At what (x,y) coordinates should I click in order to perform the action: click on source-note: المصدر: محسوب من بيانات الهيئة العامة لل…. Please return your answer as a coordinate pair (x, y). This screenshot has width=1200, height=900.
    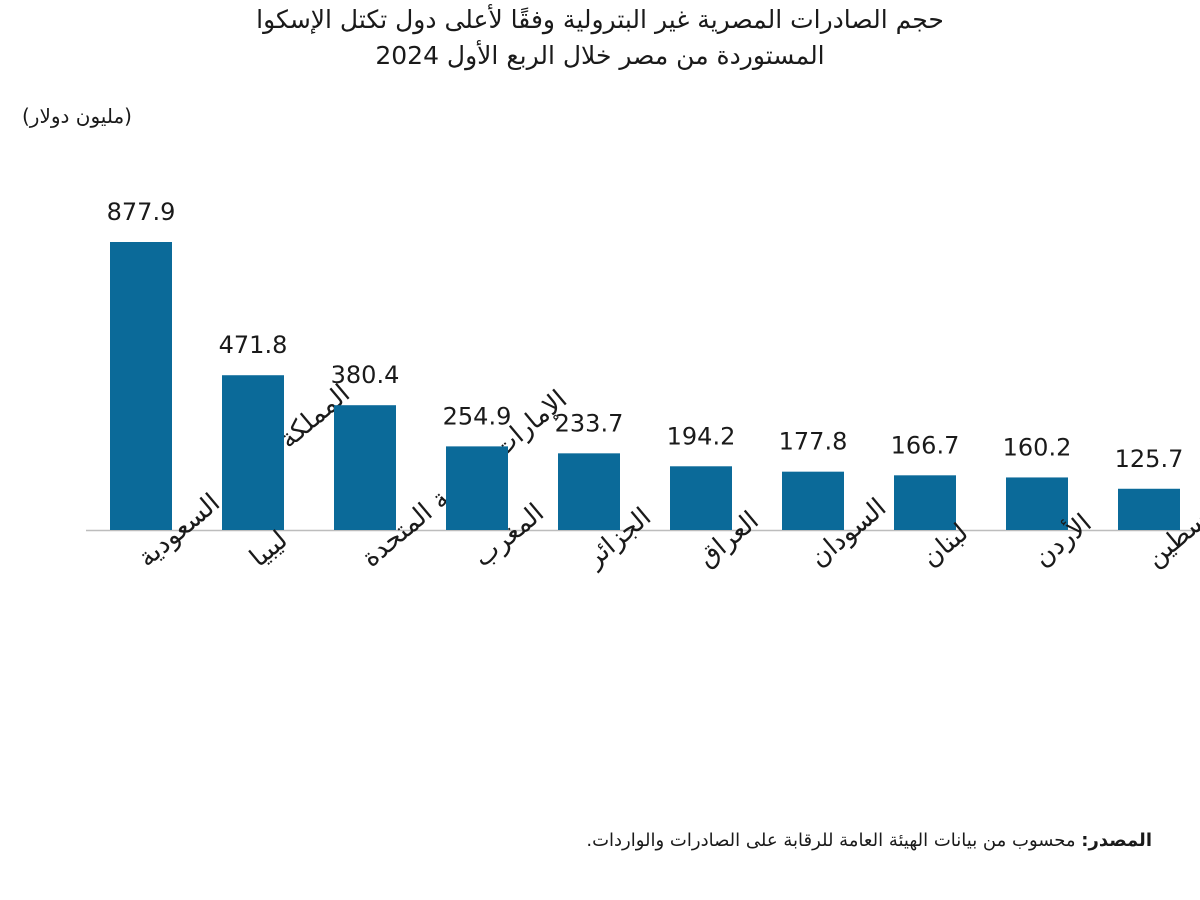
    Looking at the image, I should click on (869, 840).